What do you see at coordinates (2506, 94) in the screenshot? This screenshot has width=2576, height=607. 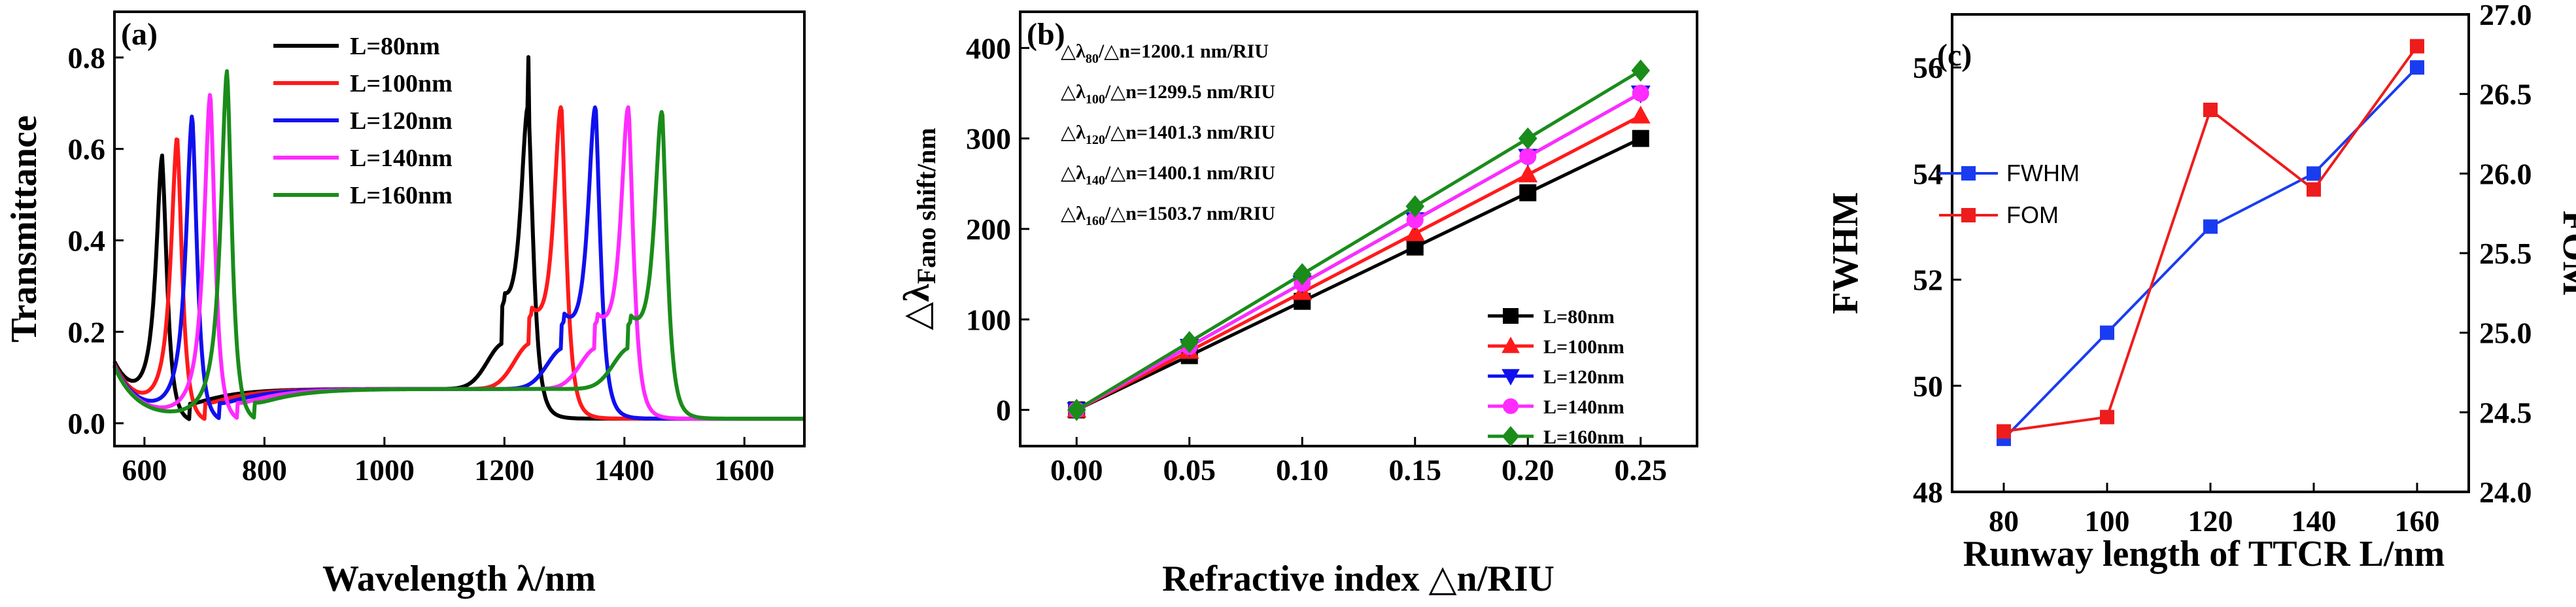 I see `panel-c-y2-tick-label: 26.5` at bounding box center [2506, 94].